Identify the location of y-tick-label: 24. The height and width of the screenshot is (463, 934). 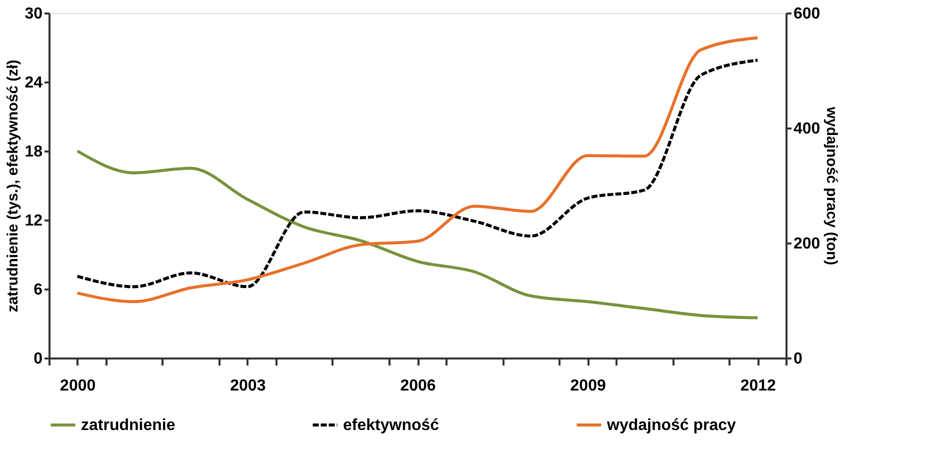
(33, 83).